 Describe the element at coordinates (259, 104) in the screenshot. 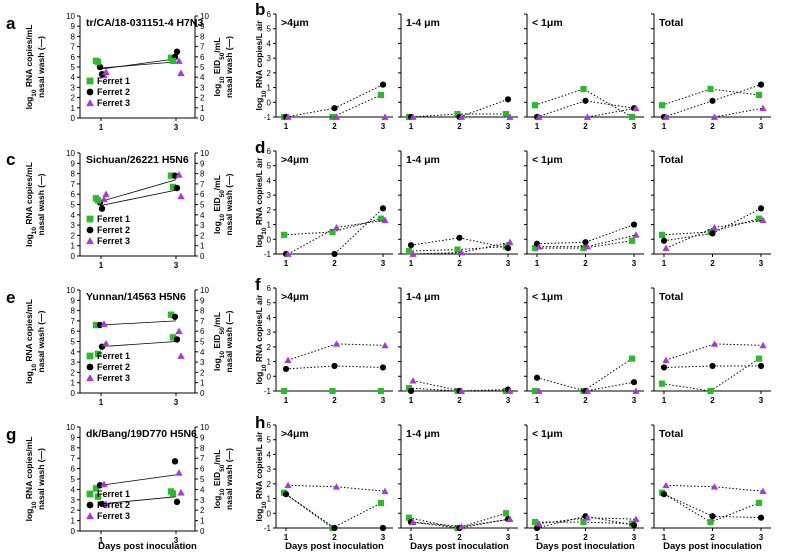

I see `label-part: log` at that location.